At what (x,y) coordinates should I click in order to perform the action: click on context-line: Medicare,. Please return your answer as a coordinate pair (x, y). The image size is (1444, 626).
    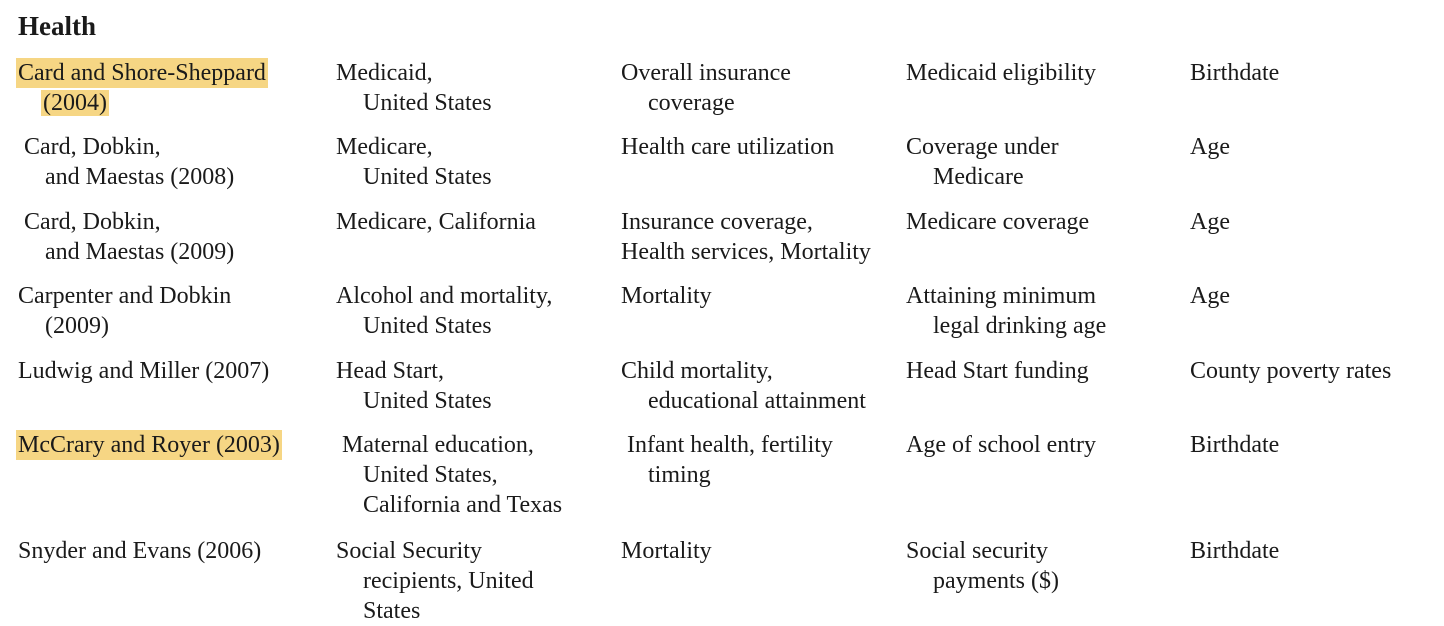
    Looking at the image, I should click on (384, 147).